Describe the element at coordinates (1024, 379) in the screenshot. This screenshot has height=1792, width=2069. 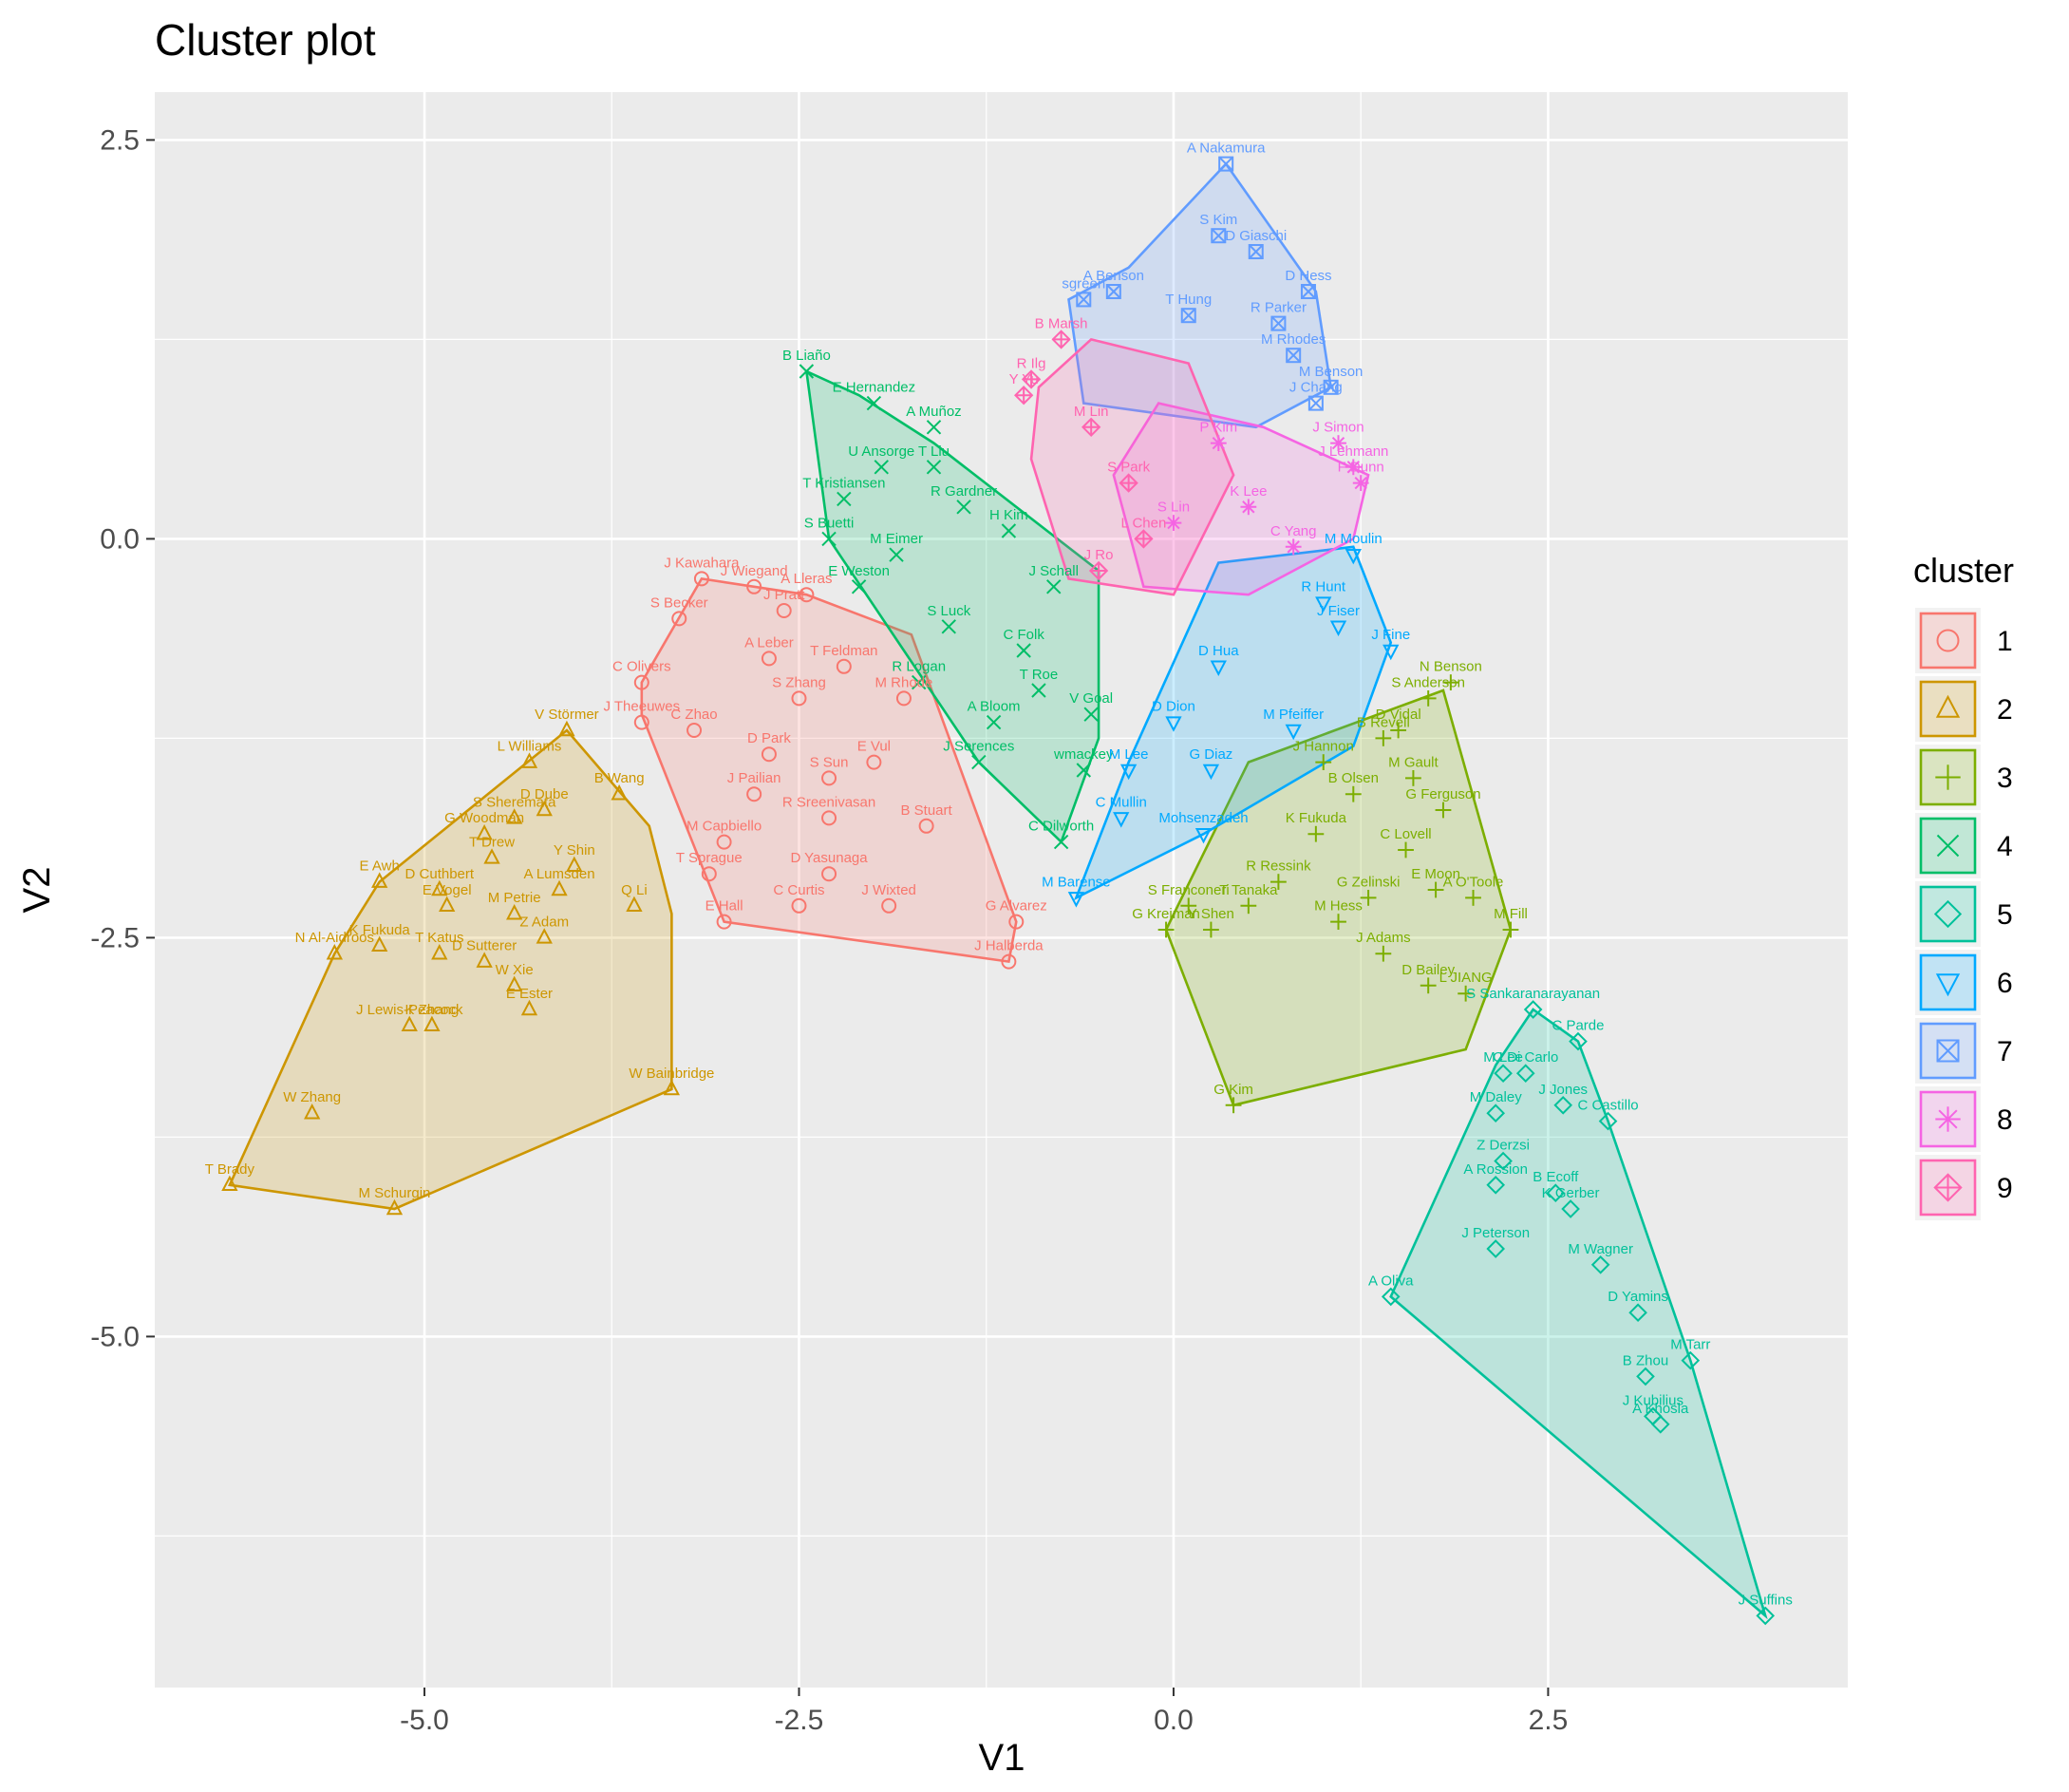
I see `point-label: Y Yu` at that location.